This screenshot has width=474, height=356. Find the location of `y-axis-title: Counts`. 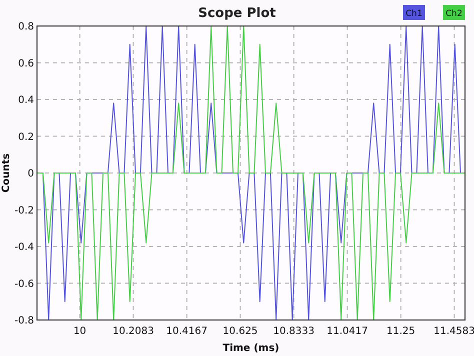

y-axis-title: Counts is located at coordinates (6, 173).